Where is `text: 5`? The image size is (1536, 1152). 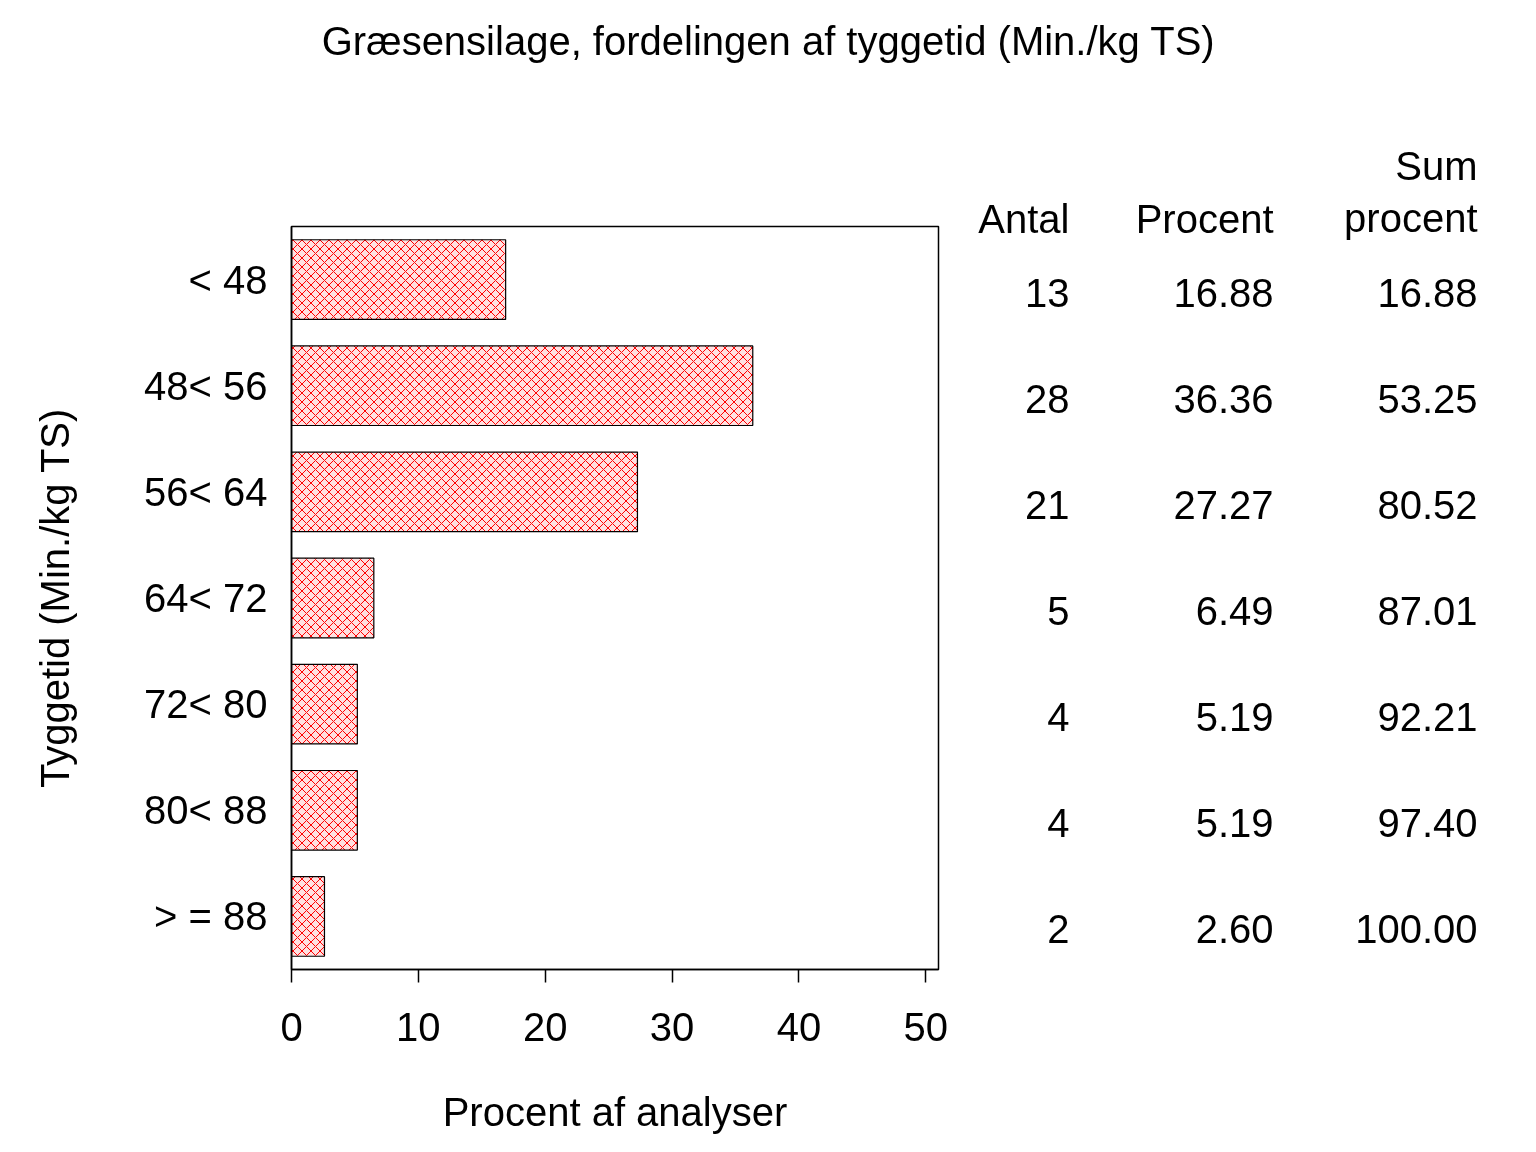
text: 5 is located at coordinates (1058, 611).